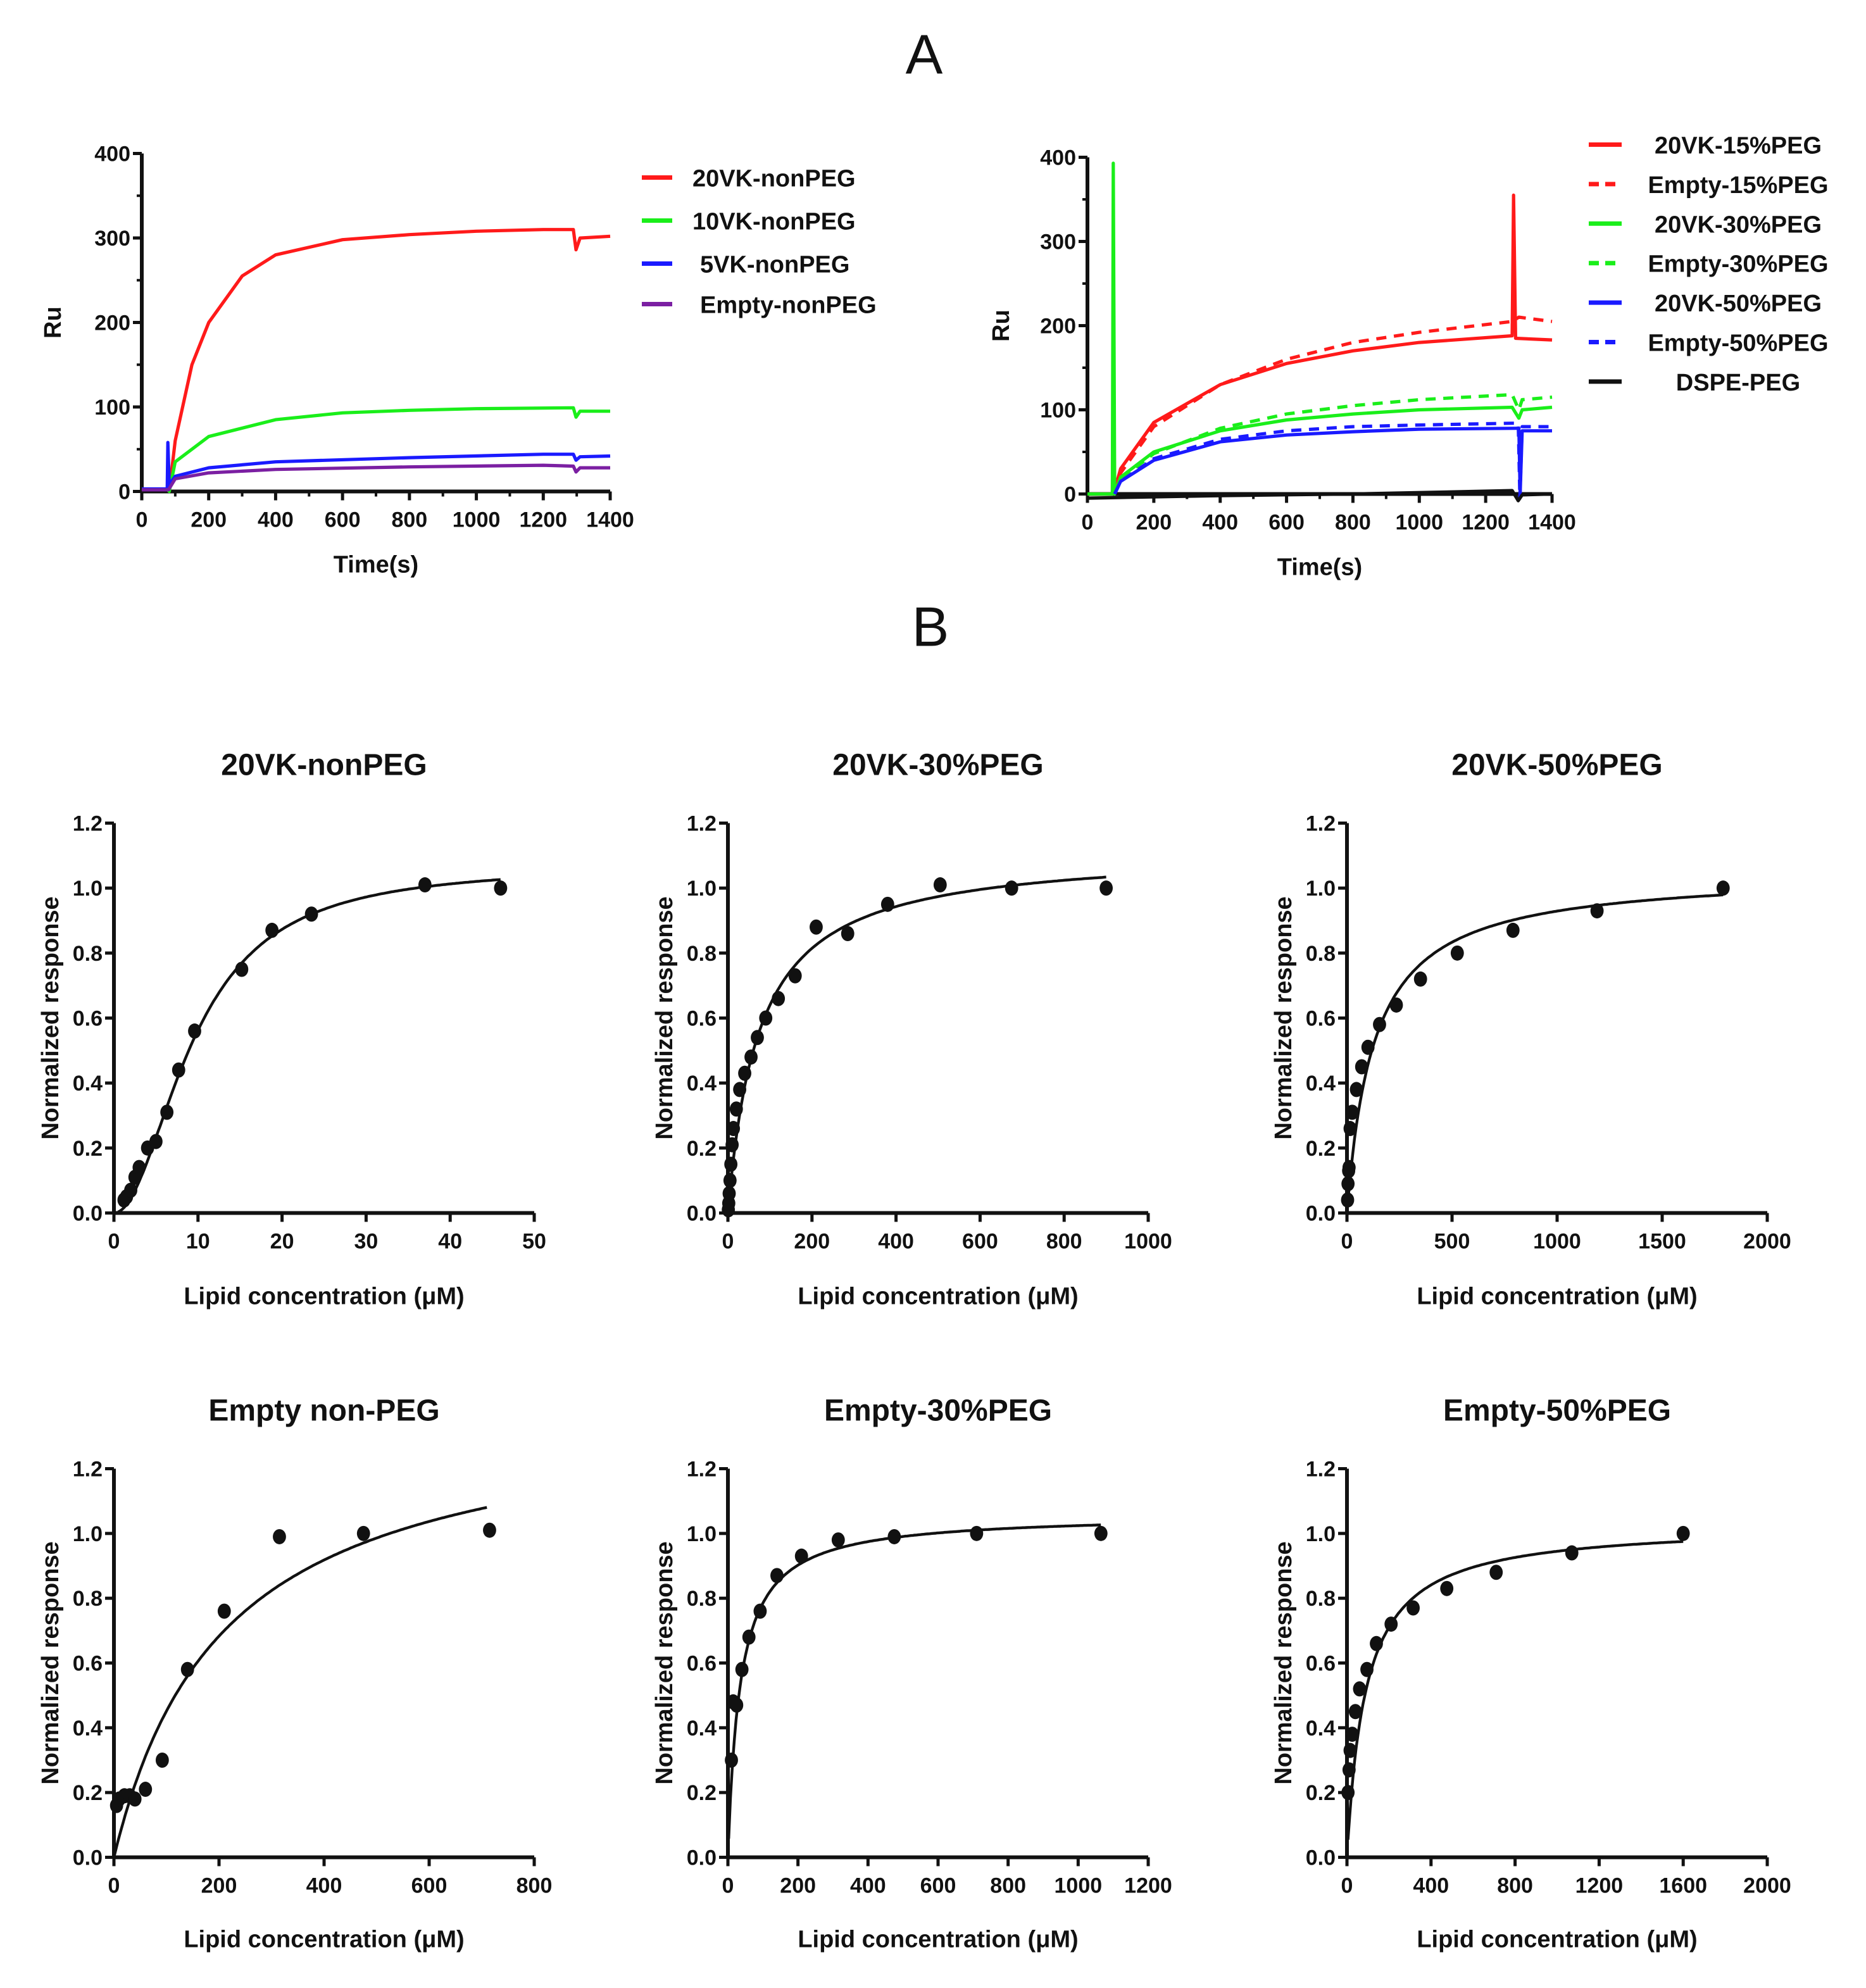 This screenshot has height=1988, width=1866. I want to click on series-line-Empty-nonPEG, so click(376, 477).